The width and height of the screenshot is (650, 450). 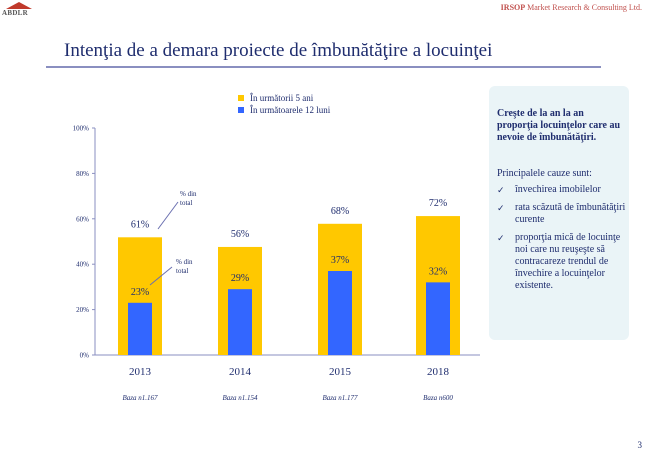 What do you see at coordinates (438, 398) in the screenshot?
I see `sample-base-label: Baza n600` at bounding box center [438, 398].